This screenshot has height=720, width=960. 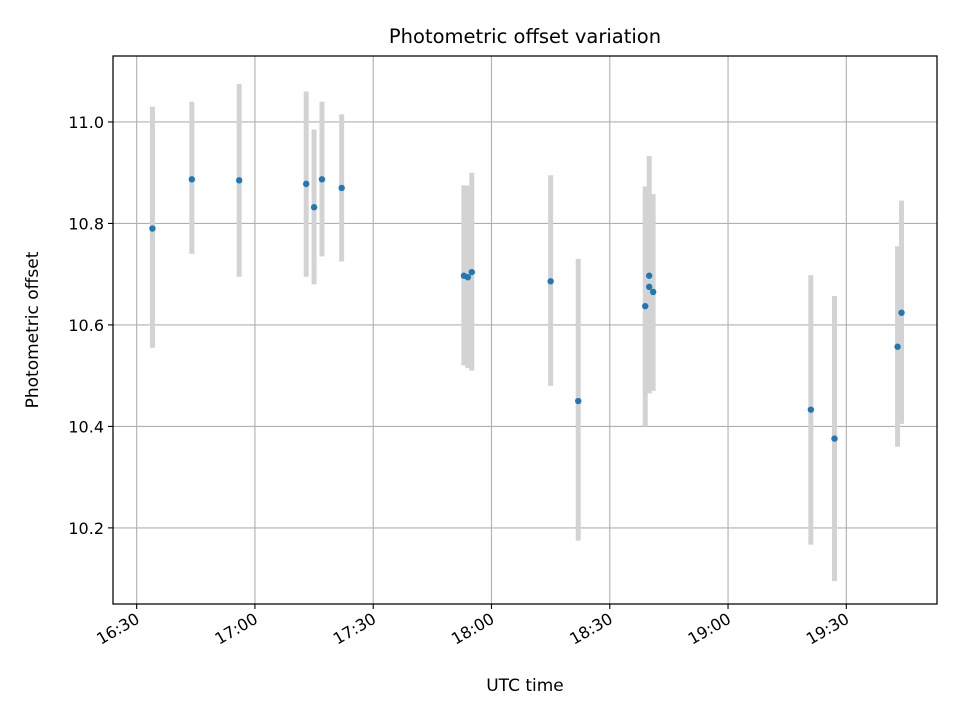 What do you see at coordinates (86, 122) in the screenshot?
I see `y-tick-label: 11.0` at bounding box center [86, 122].